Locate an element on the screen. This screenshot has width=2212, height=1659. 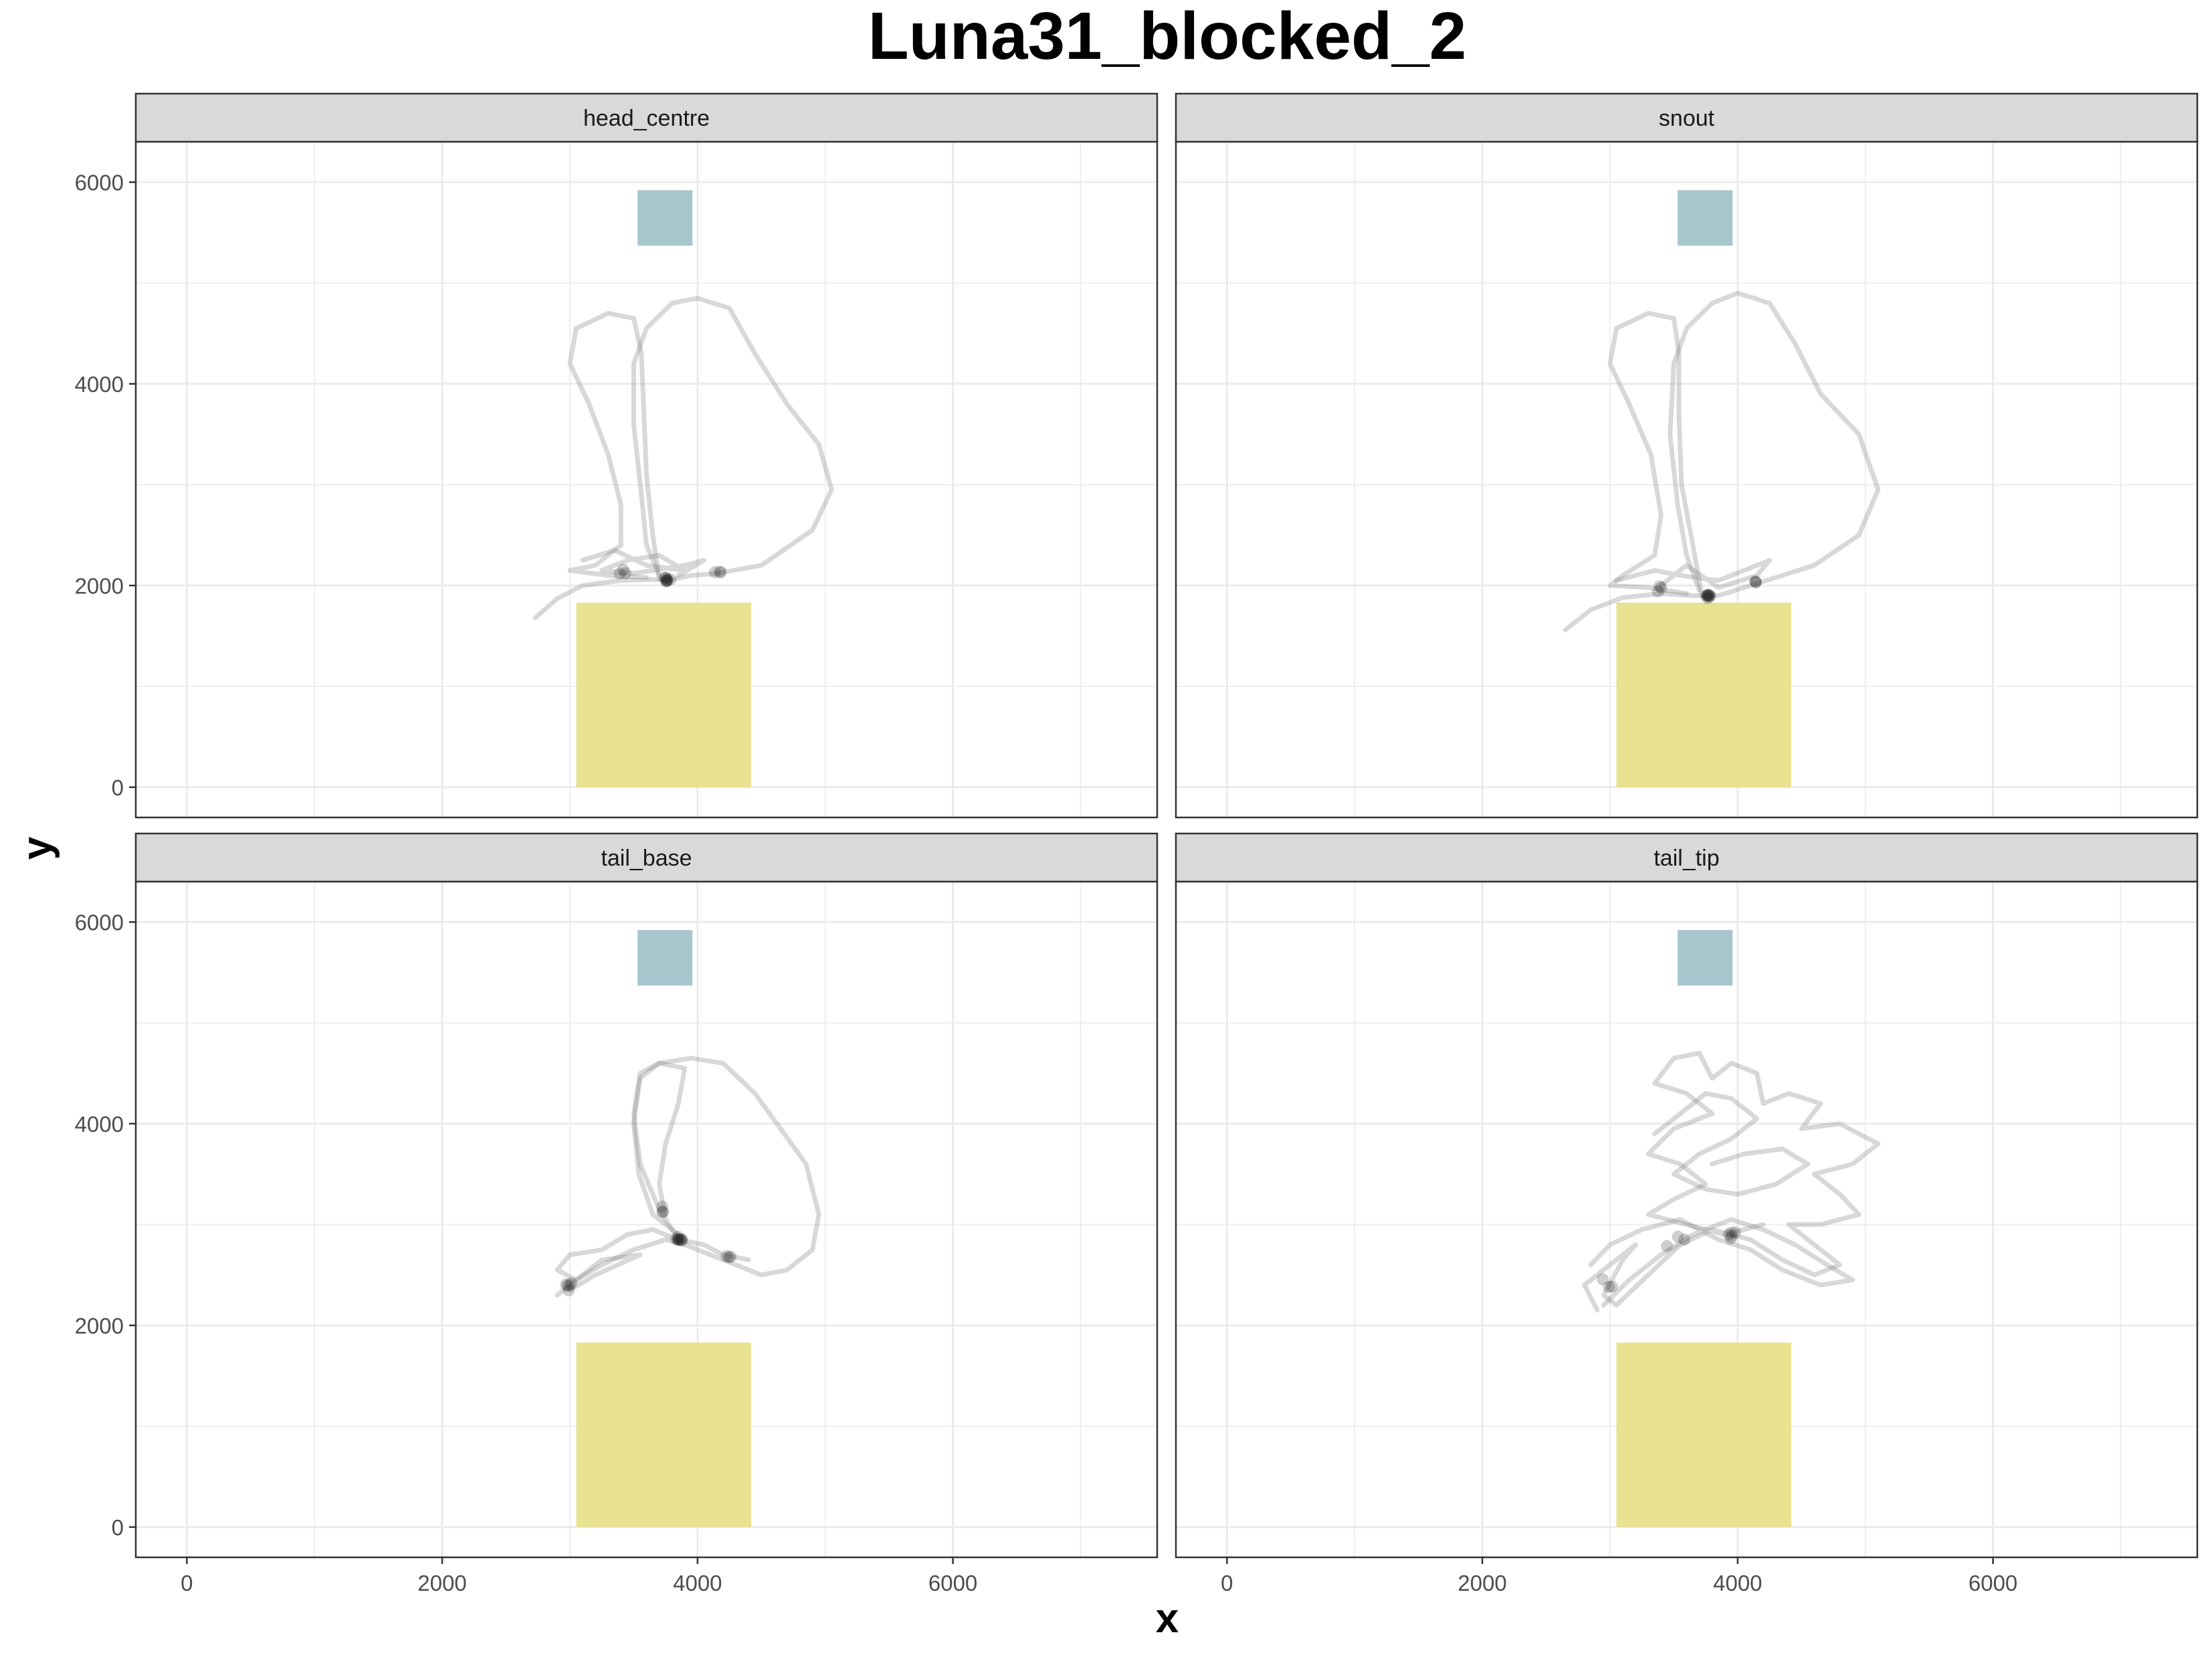
facet-label: snout is located at coordinates (1687, 118).